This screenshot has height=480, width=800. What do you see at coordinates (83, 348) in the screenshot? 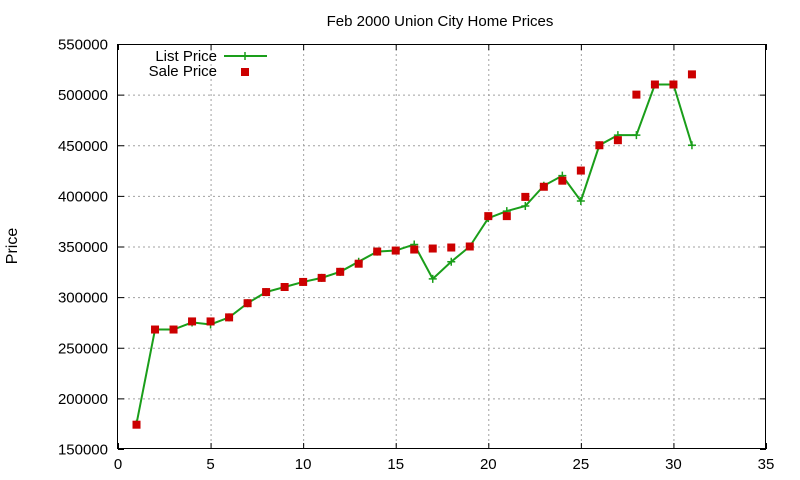
I see `y-tick-label-250000: 250000` at bounding box center [83, 348].